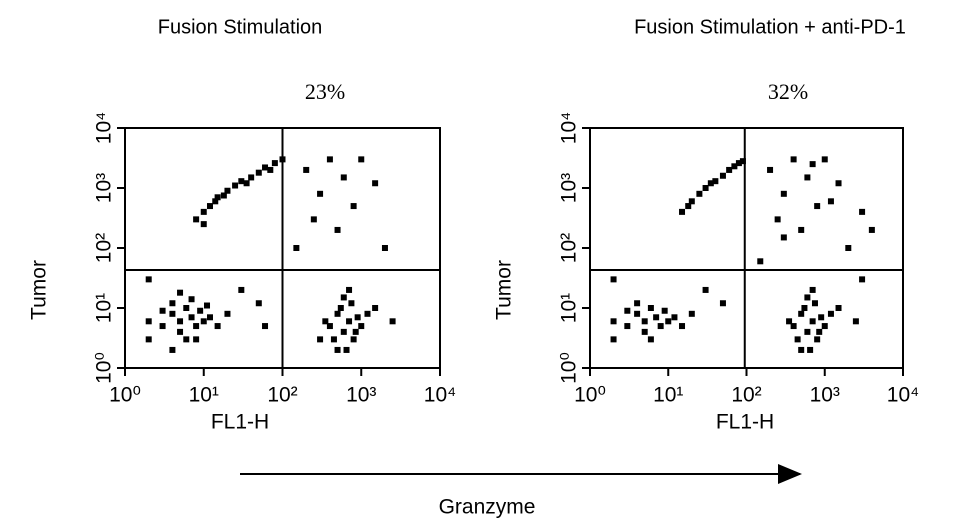 Image resolution: width=974 pixels, height=531 pixels. I want to click on y-tick-label: 10⁴, so click(104, 128).